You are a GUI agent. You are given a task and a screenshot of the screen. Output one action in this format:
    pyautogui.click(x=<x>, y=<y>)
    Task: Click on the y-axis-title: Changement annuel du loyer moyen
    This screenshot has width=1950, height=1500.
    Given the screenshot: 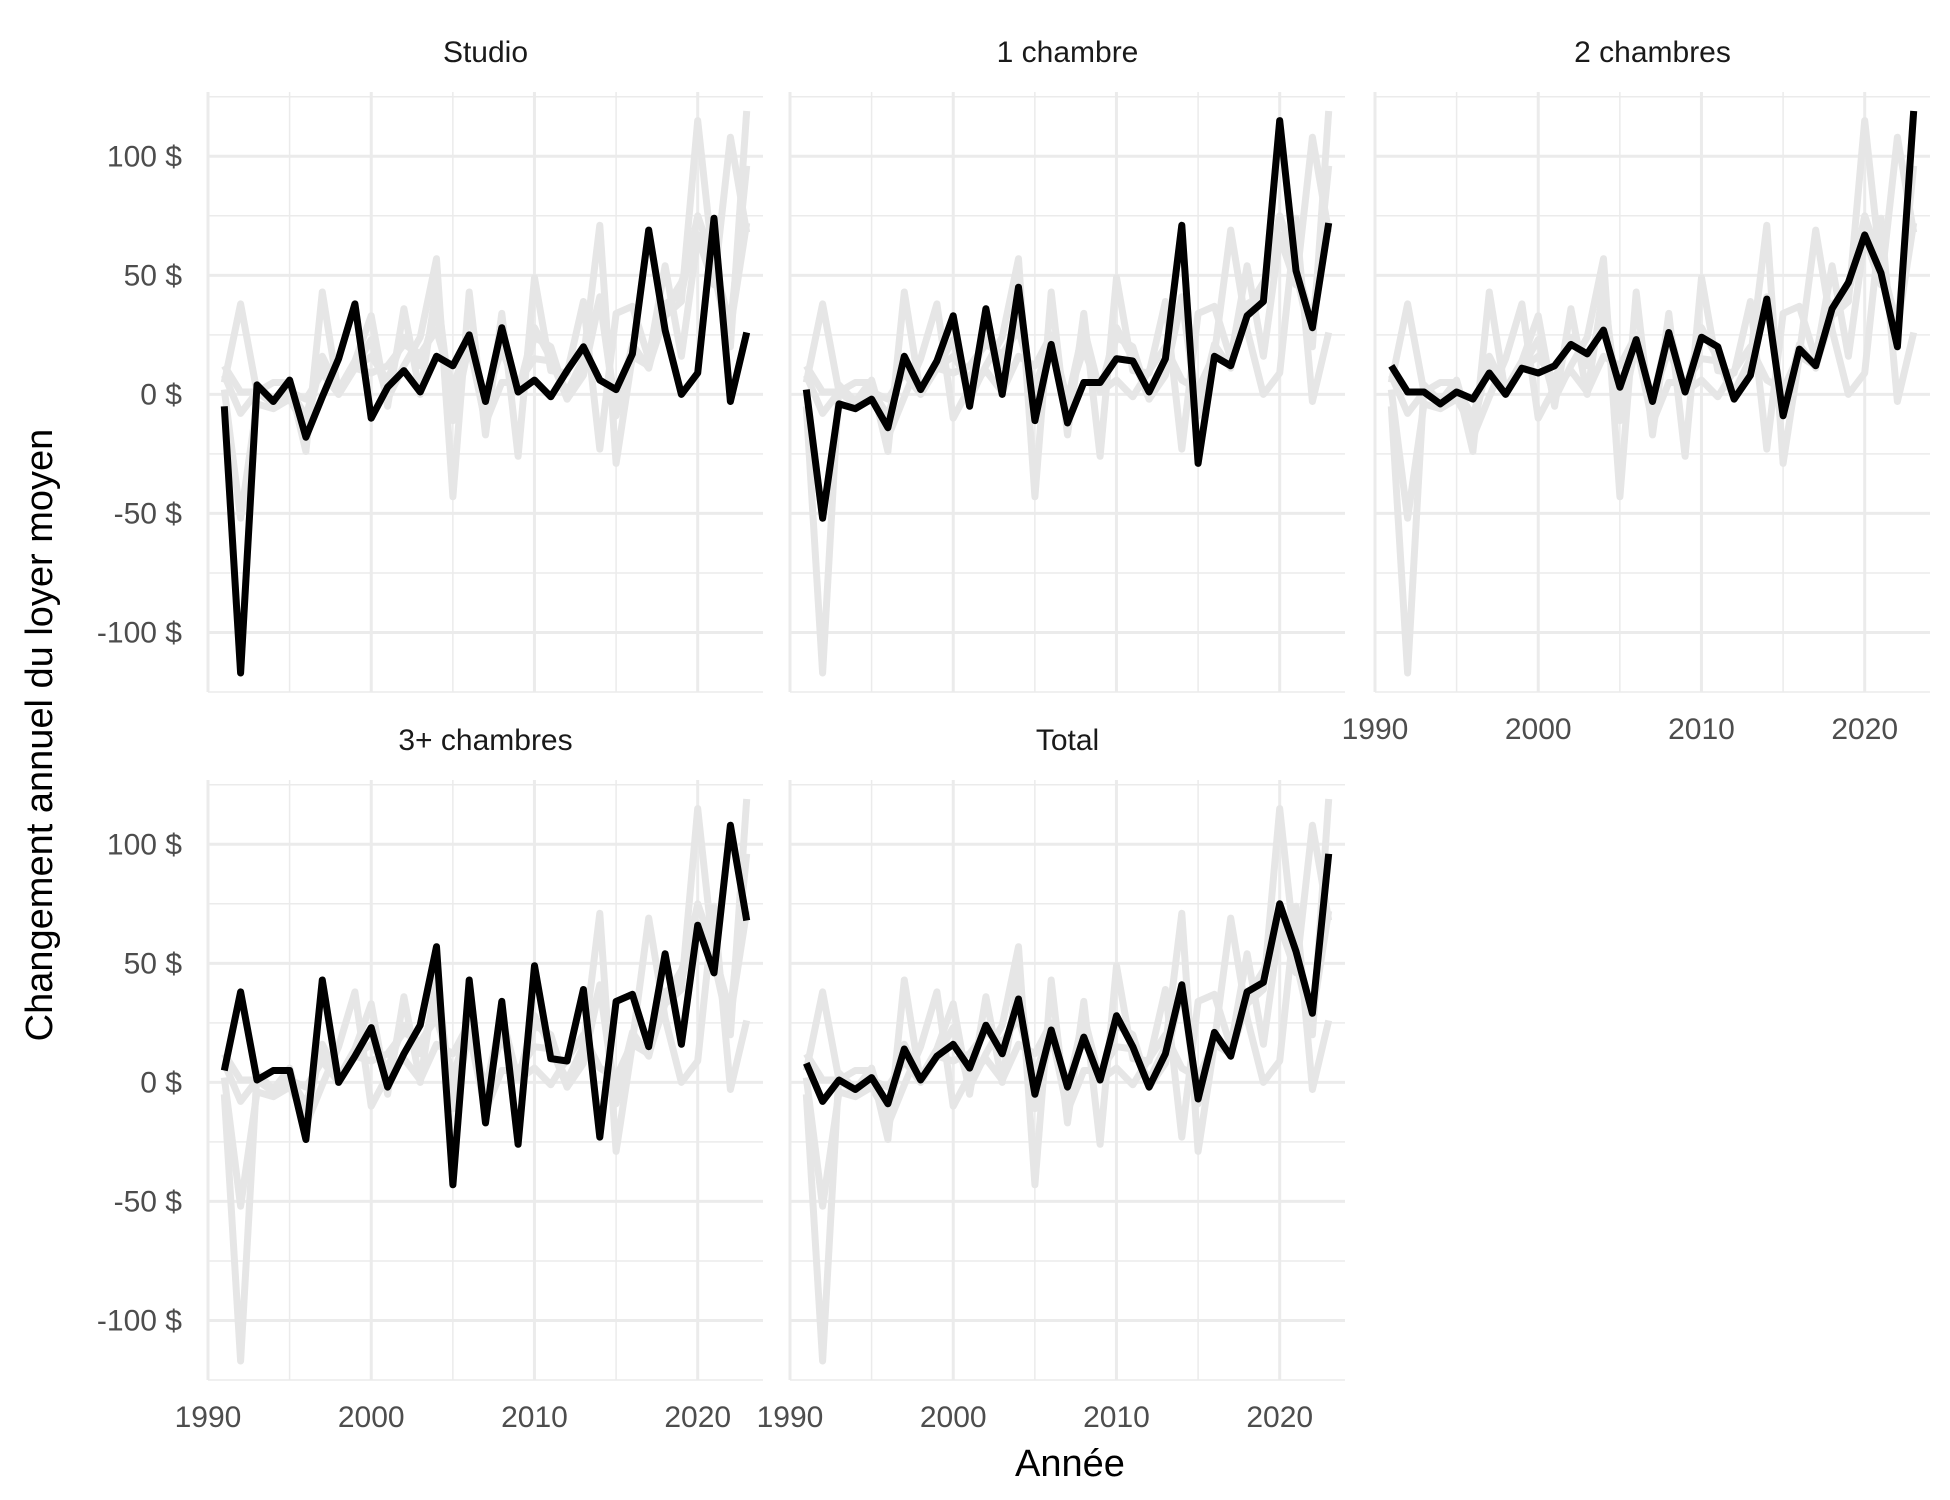 What is the action you would take?
    pyautogui.click(x=40, y=735)
    